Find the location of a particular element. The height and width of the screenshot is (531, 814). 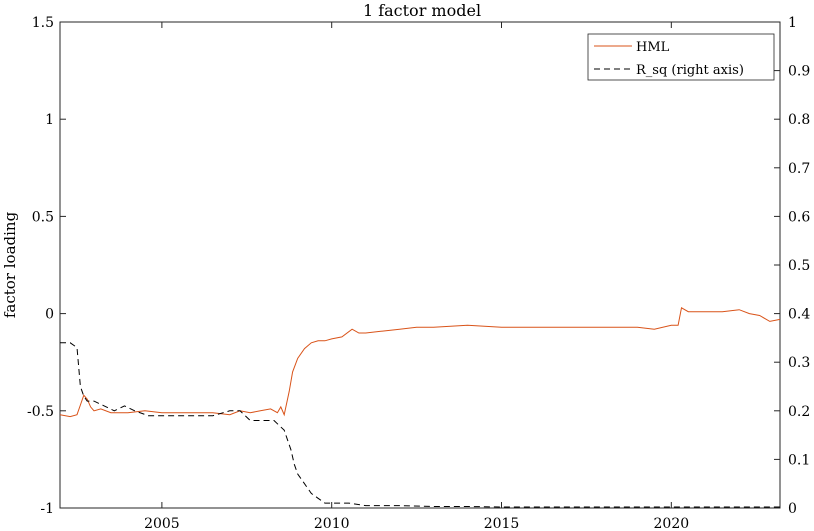

left-tick-label: 1.5 is located at coordinates (43, 23).